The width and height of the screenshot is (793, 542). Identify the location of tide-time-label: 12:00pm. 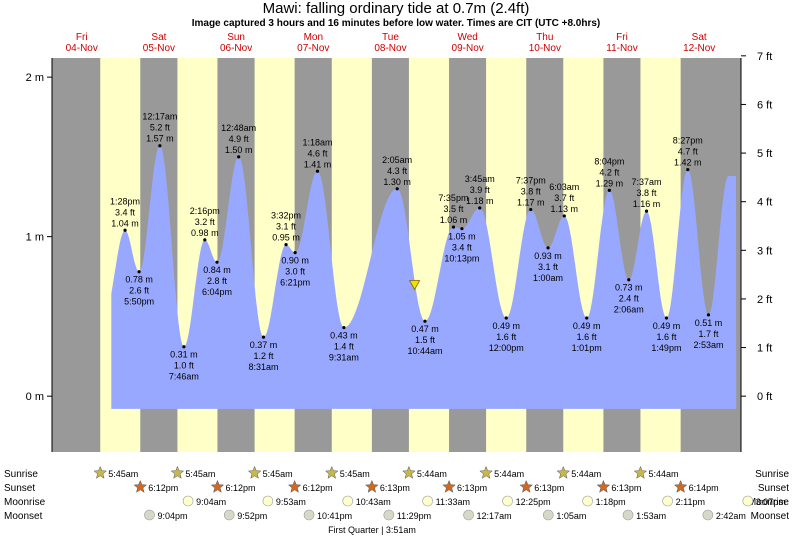
(506, 348).